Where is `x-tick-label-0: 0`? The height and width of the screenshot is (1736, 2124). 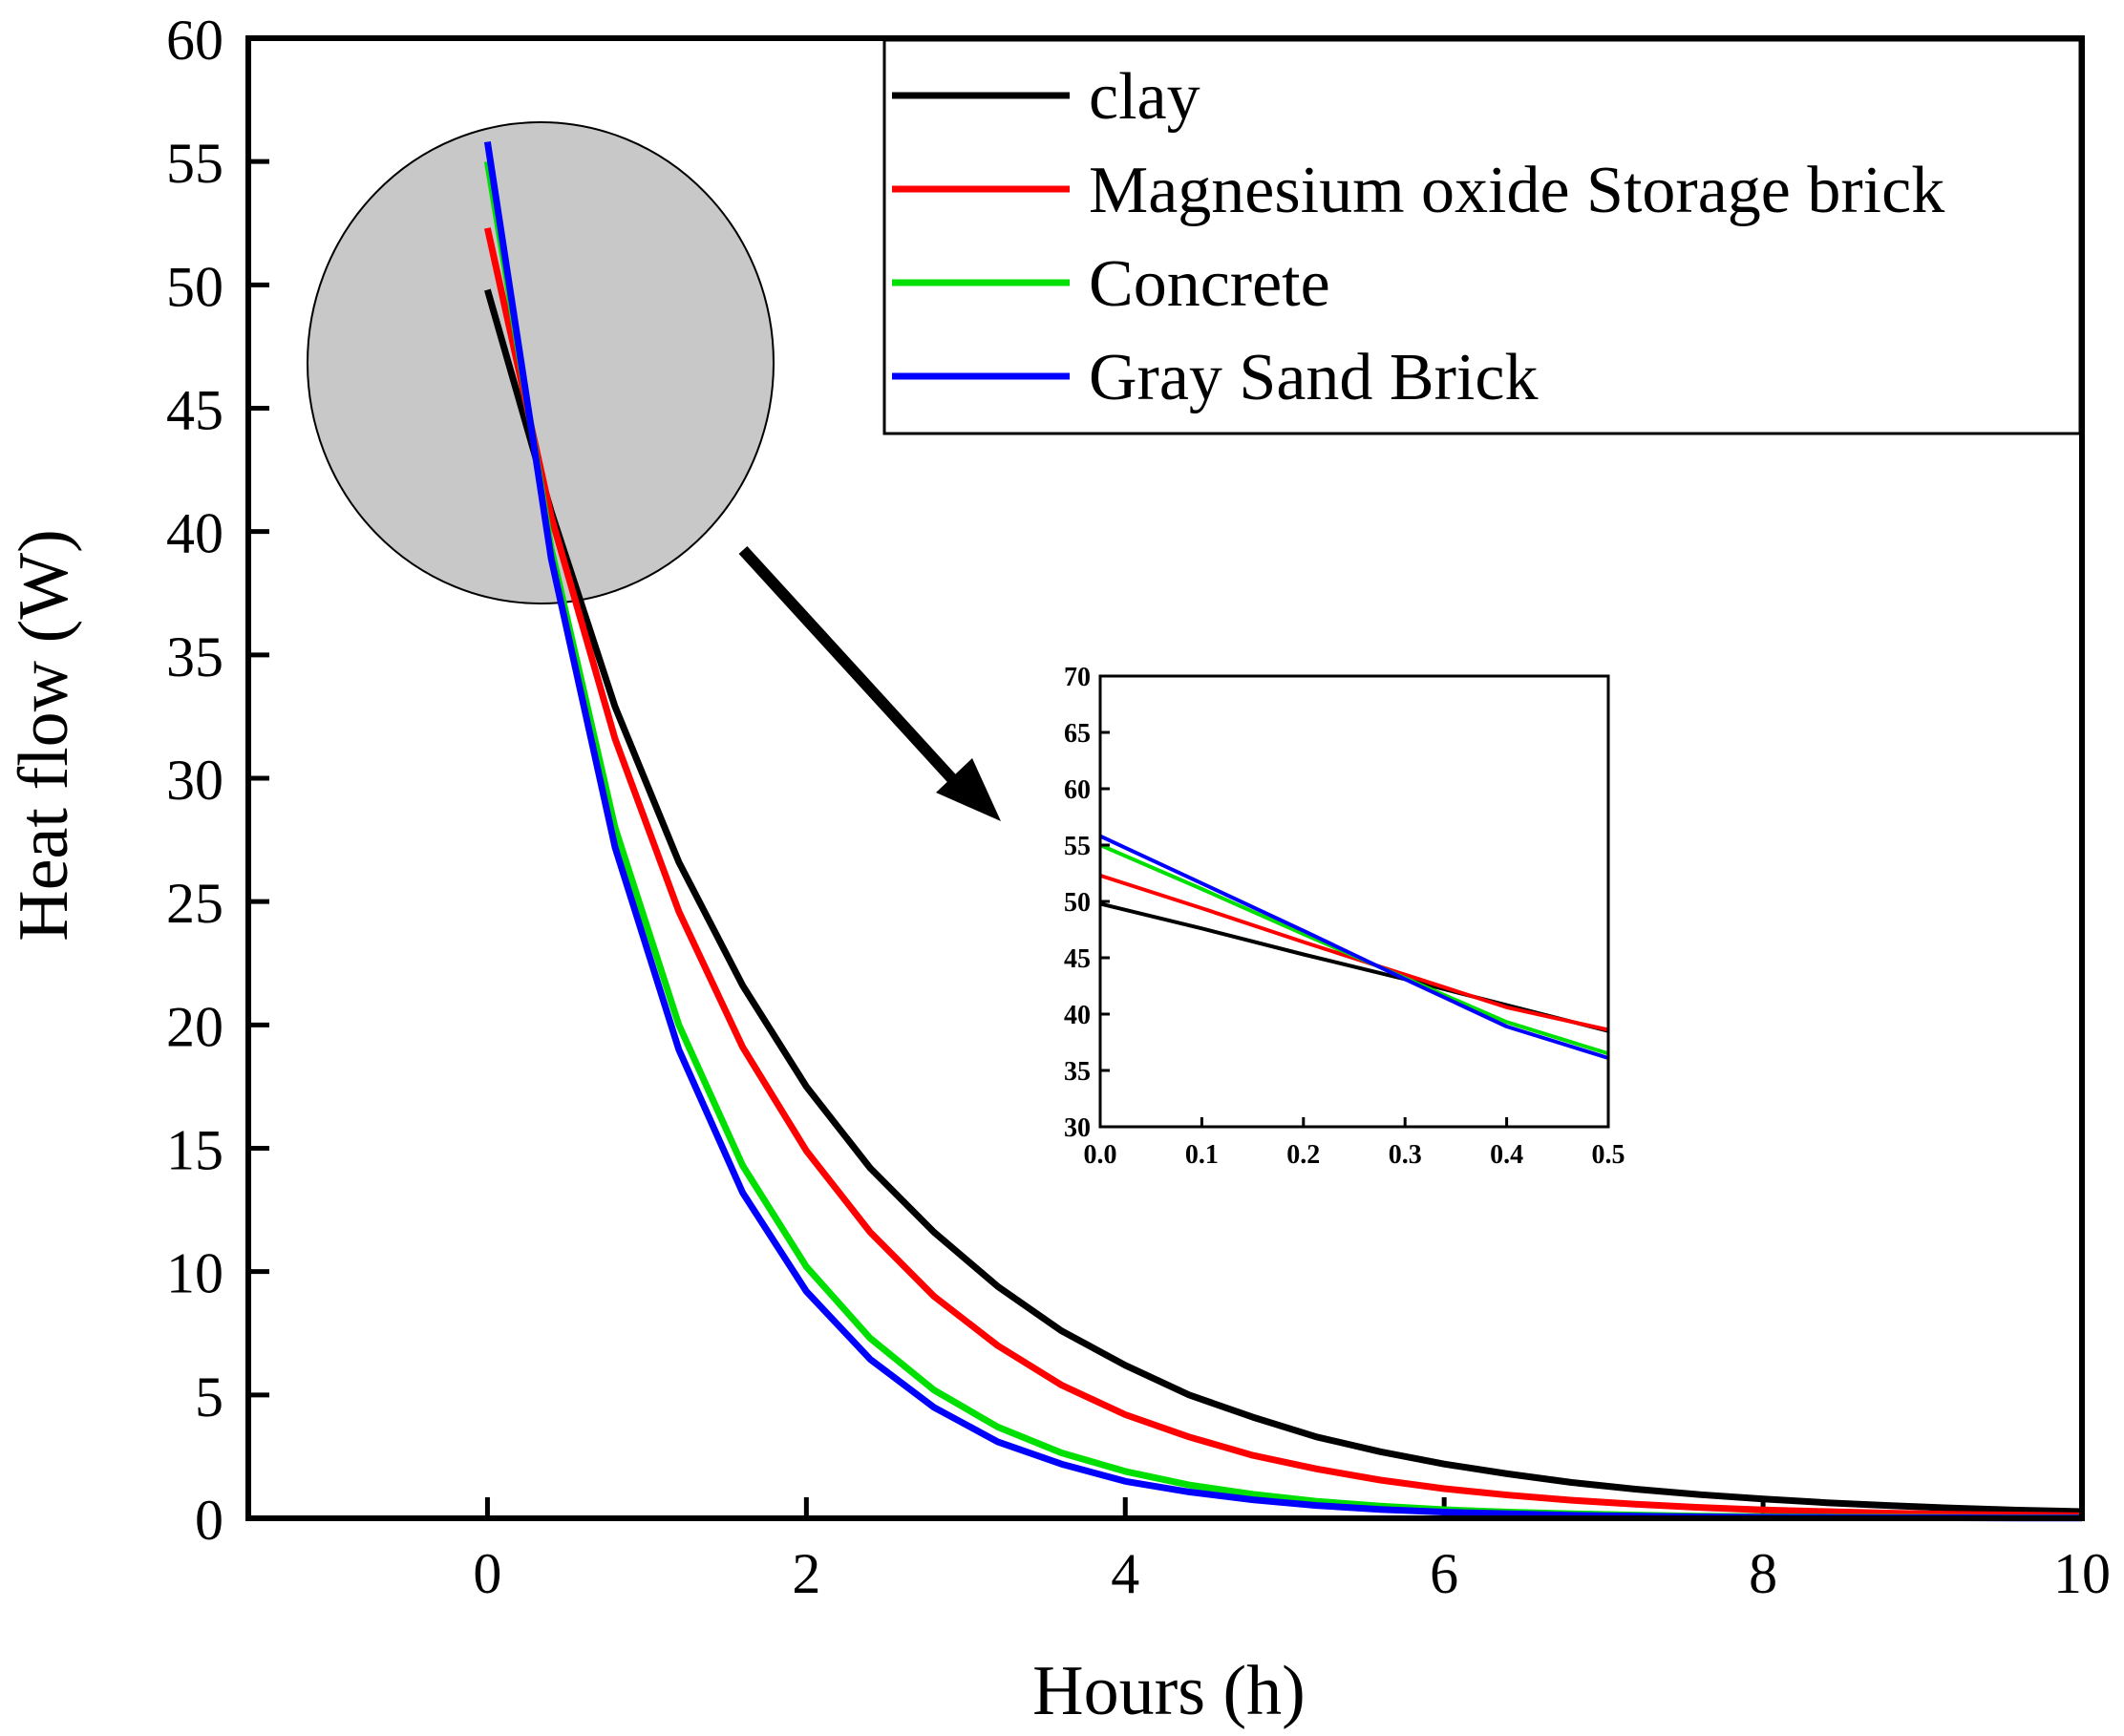
x-tick-label-0: 0 is located at coordinates (487, 1573).